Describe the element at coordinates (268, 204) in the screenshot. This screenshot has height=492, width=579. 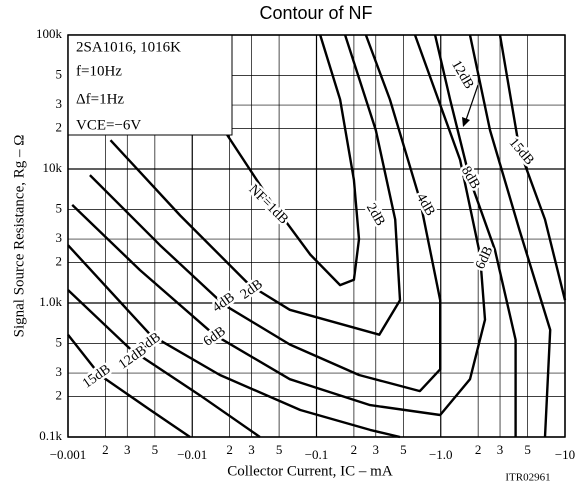
I see `contour-label: NF=1dB` at that location.